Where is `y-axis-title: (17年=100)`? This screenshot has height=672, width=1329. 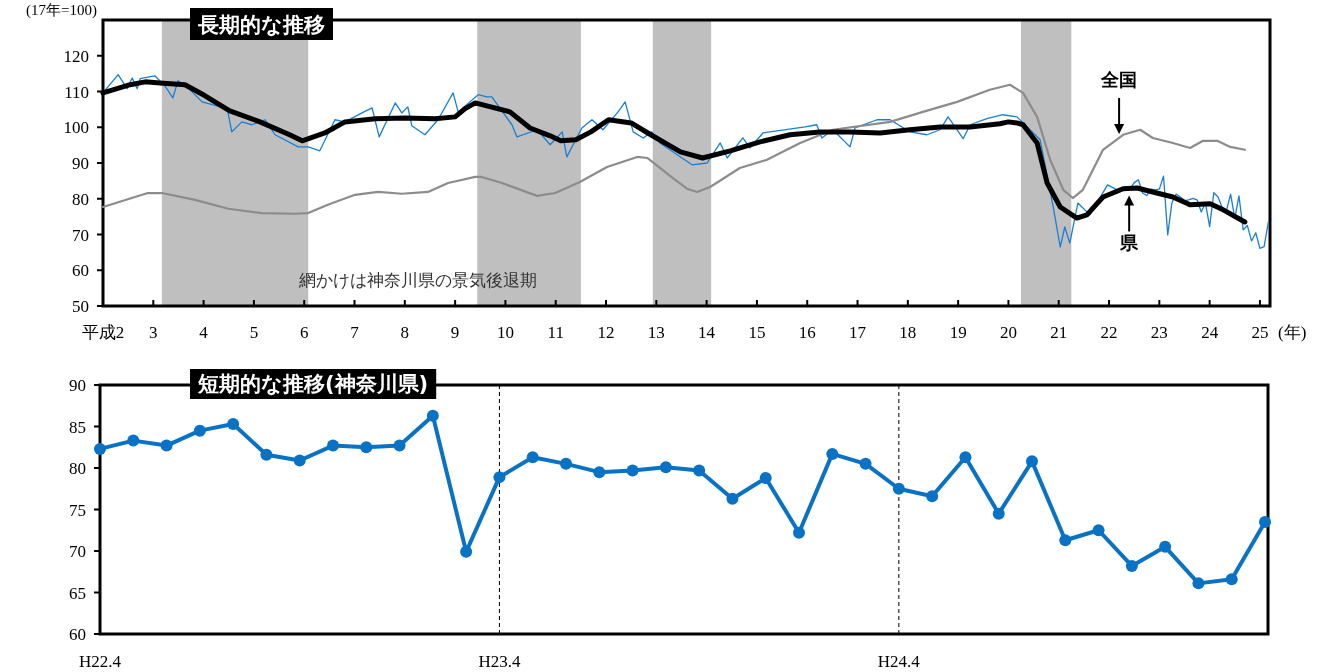
y-axis-title: (17年=100) is located at coordinates (61, 10).